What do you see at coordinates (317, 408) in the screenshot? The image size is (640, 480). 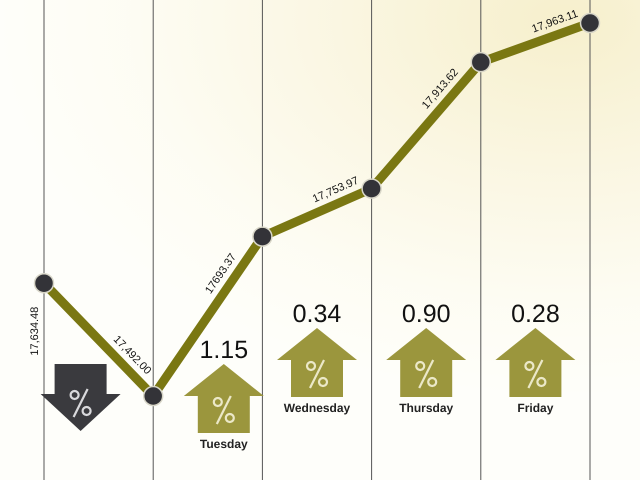 I see `text: Wednesday` at bounding box center [317, 408].